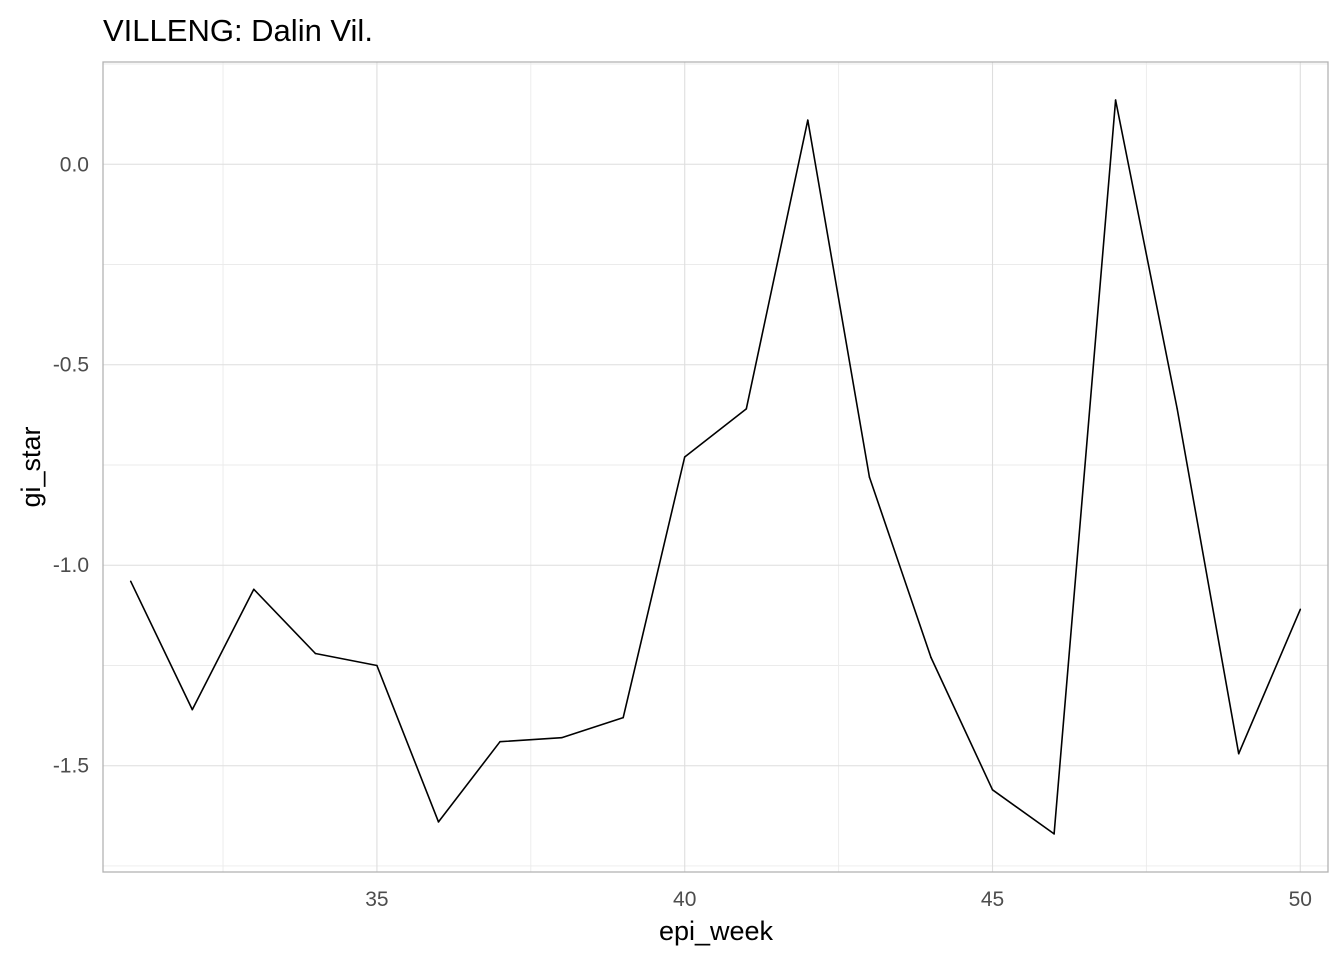 The height and width of the screenshot is (960, 1344). Describe the element at coordinates (992, 899) in the screenshot. I see `x-tick-label: 45` at that location.